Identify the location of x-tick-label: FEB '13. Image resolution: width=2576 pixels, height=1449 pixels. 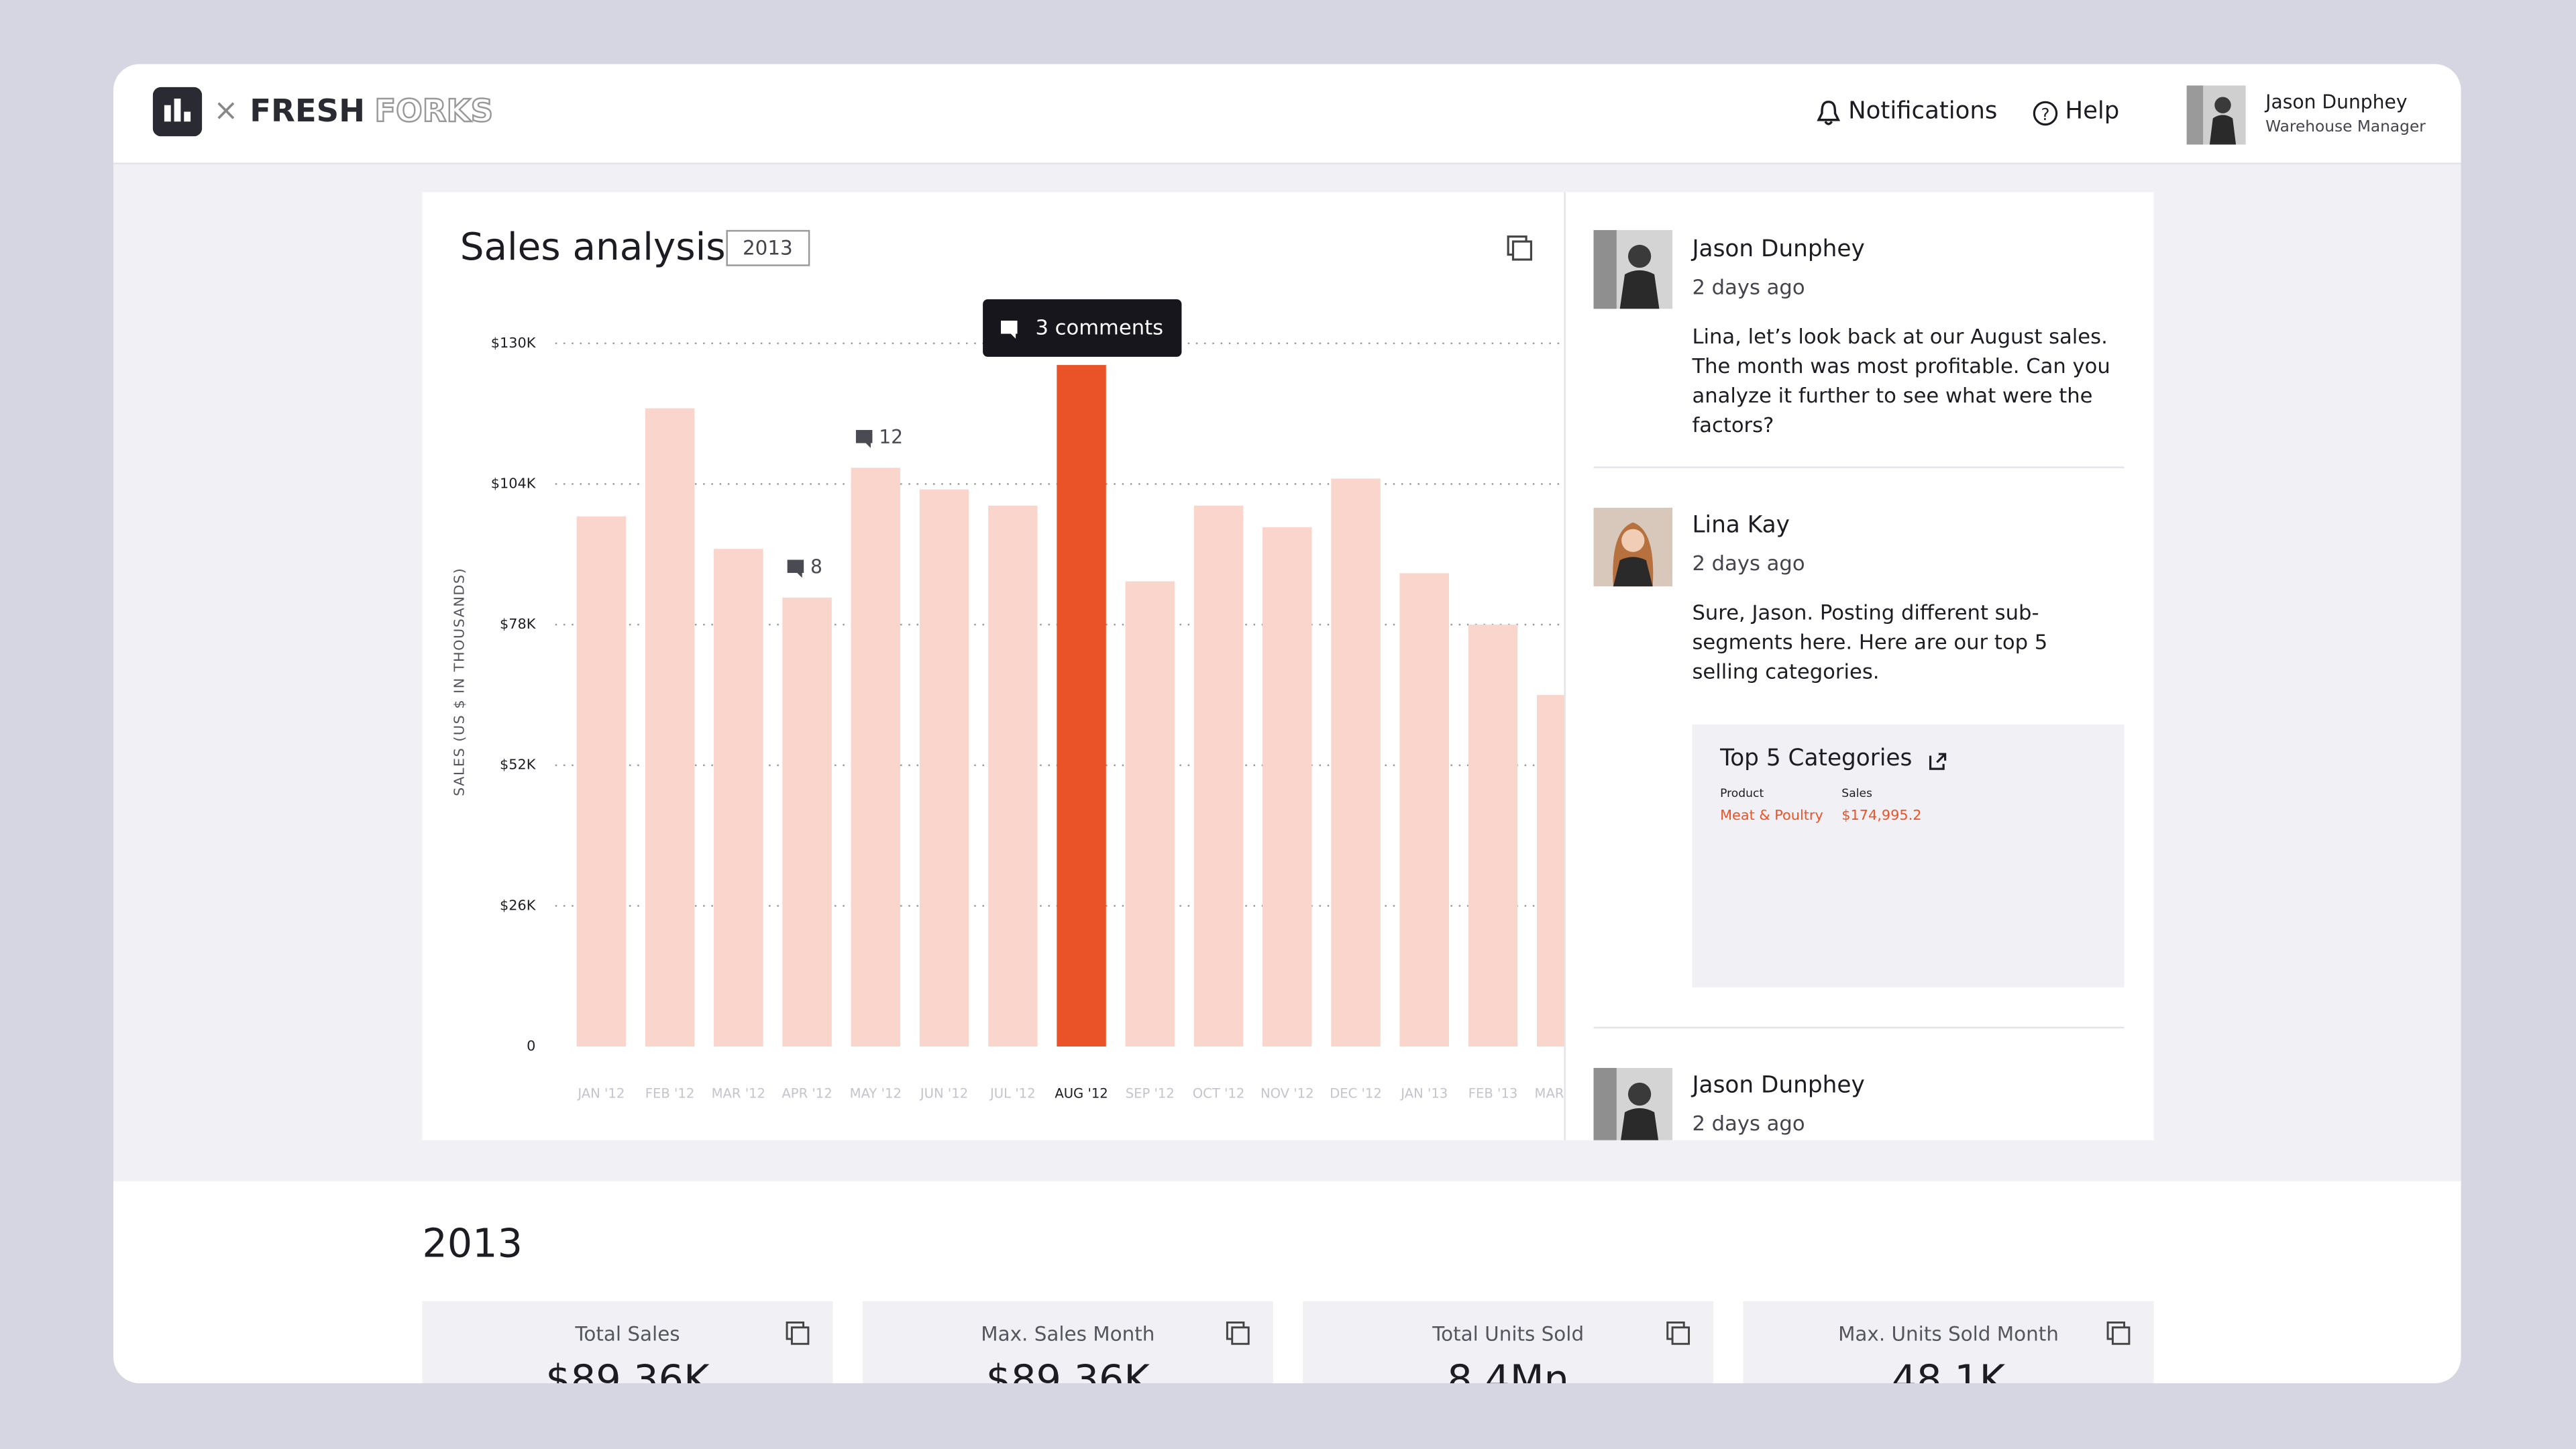
(1493, 1094).